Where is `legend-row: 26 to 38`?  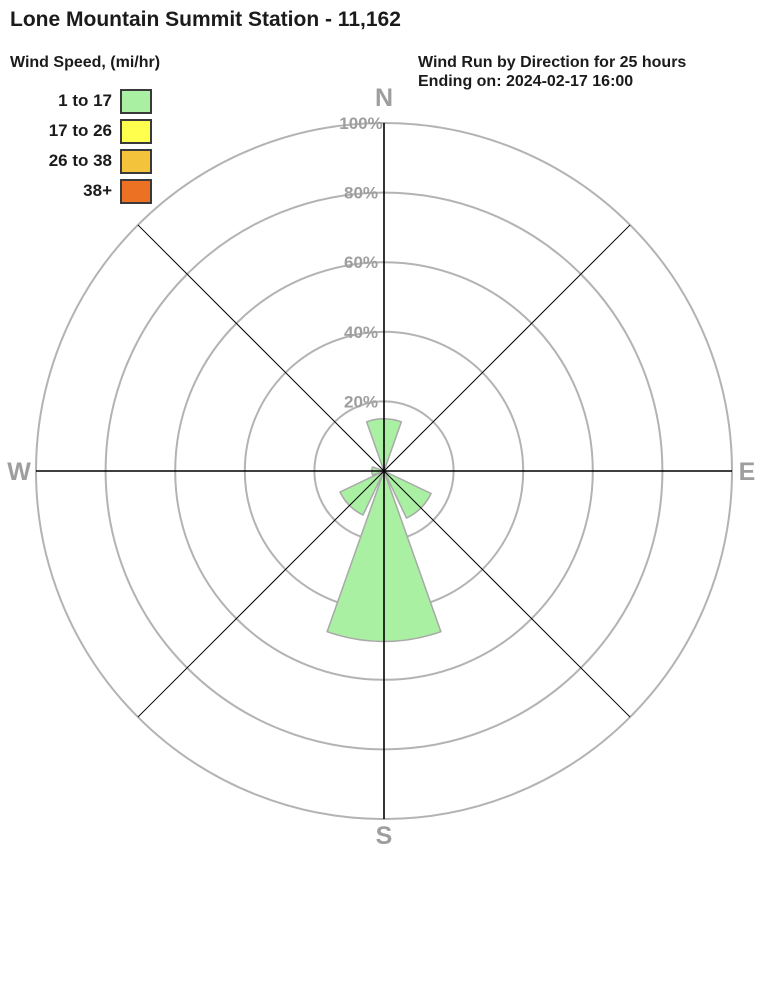
legend-row: 26 to 38 is located at coordinates (110, 161).